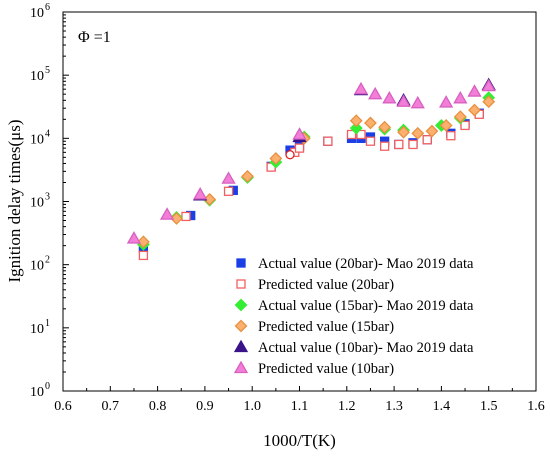 Image resolution: width=550 pixels, height=457 pixels. I want to click on x-tick-label: 1.3, so click(394, 406).